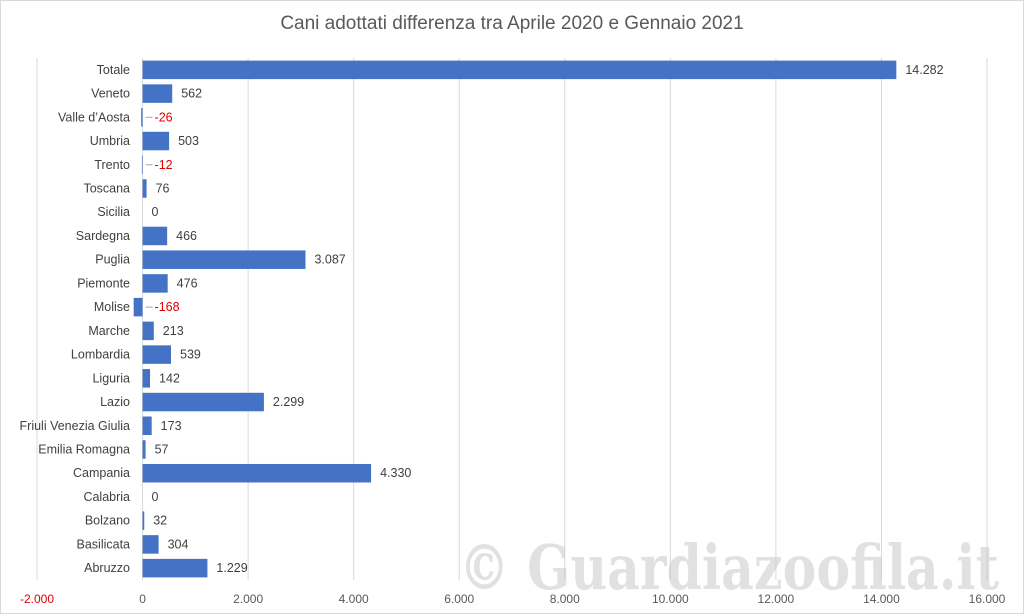 This screenshot has height=614, width=1024. Describe the element at coordinates (106, 189) in the screenshot. I see `category-label: Toscana` at that location.